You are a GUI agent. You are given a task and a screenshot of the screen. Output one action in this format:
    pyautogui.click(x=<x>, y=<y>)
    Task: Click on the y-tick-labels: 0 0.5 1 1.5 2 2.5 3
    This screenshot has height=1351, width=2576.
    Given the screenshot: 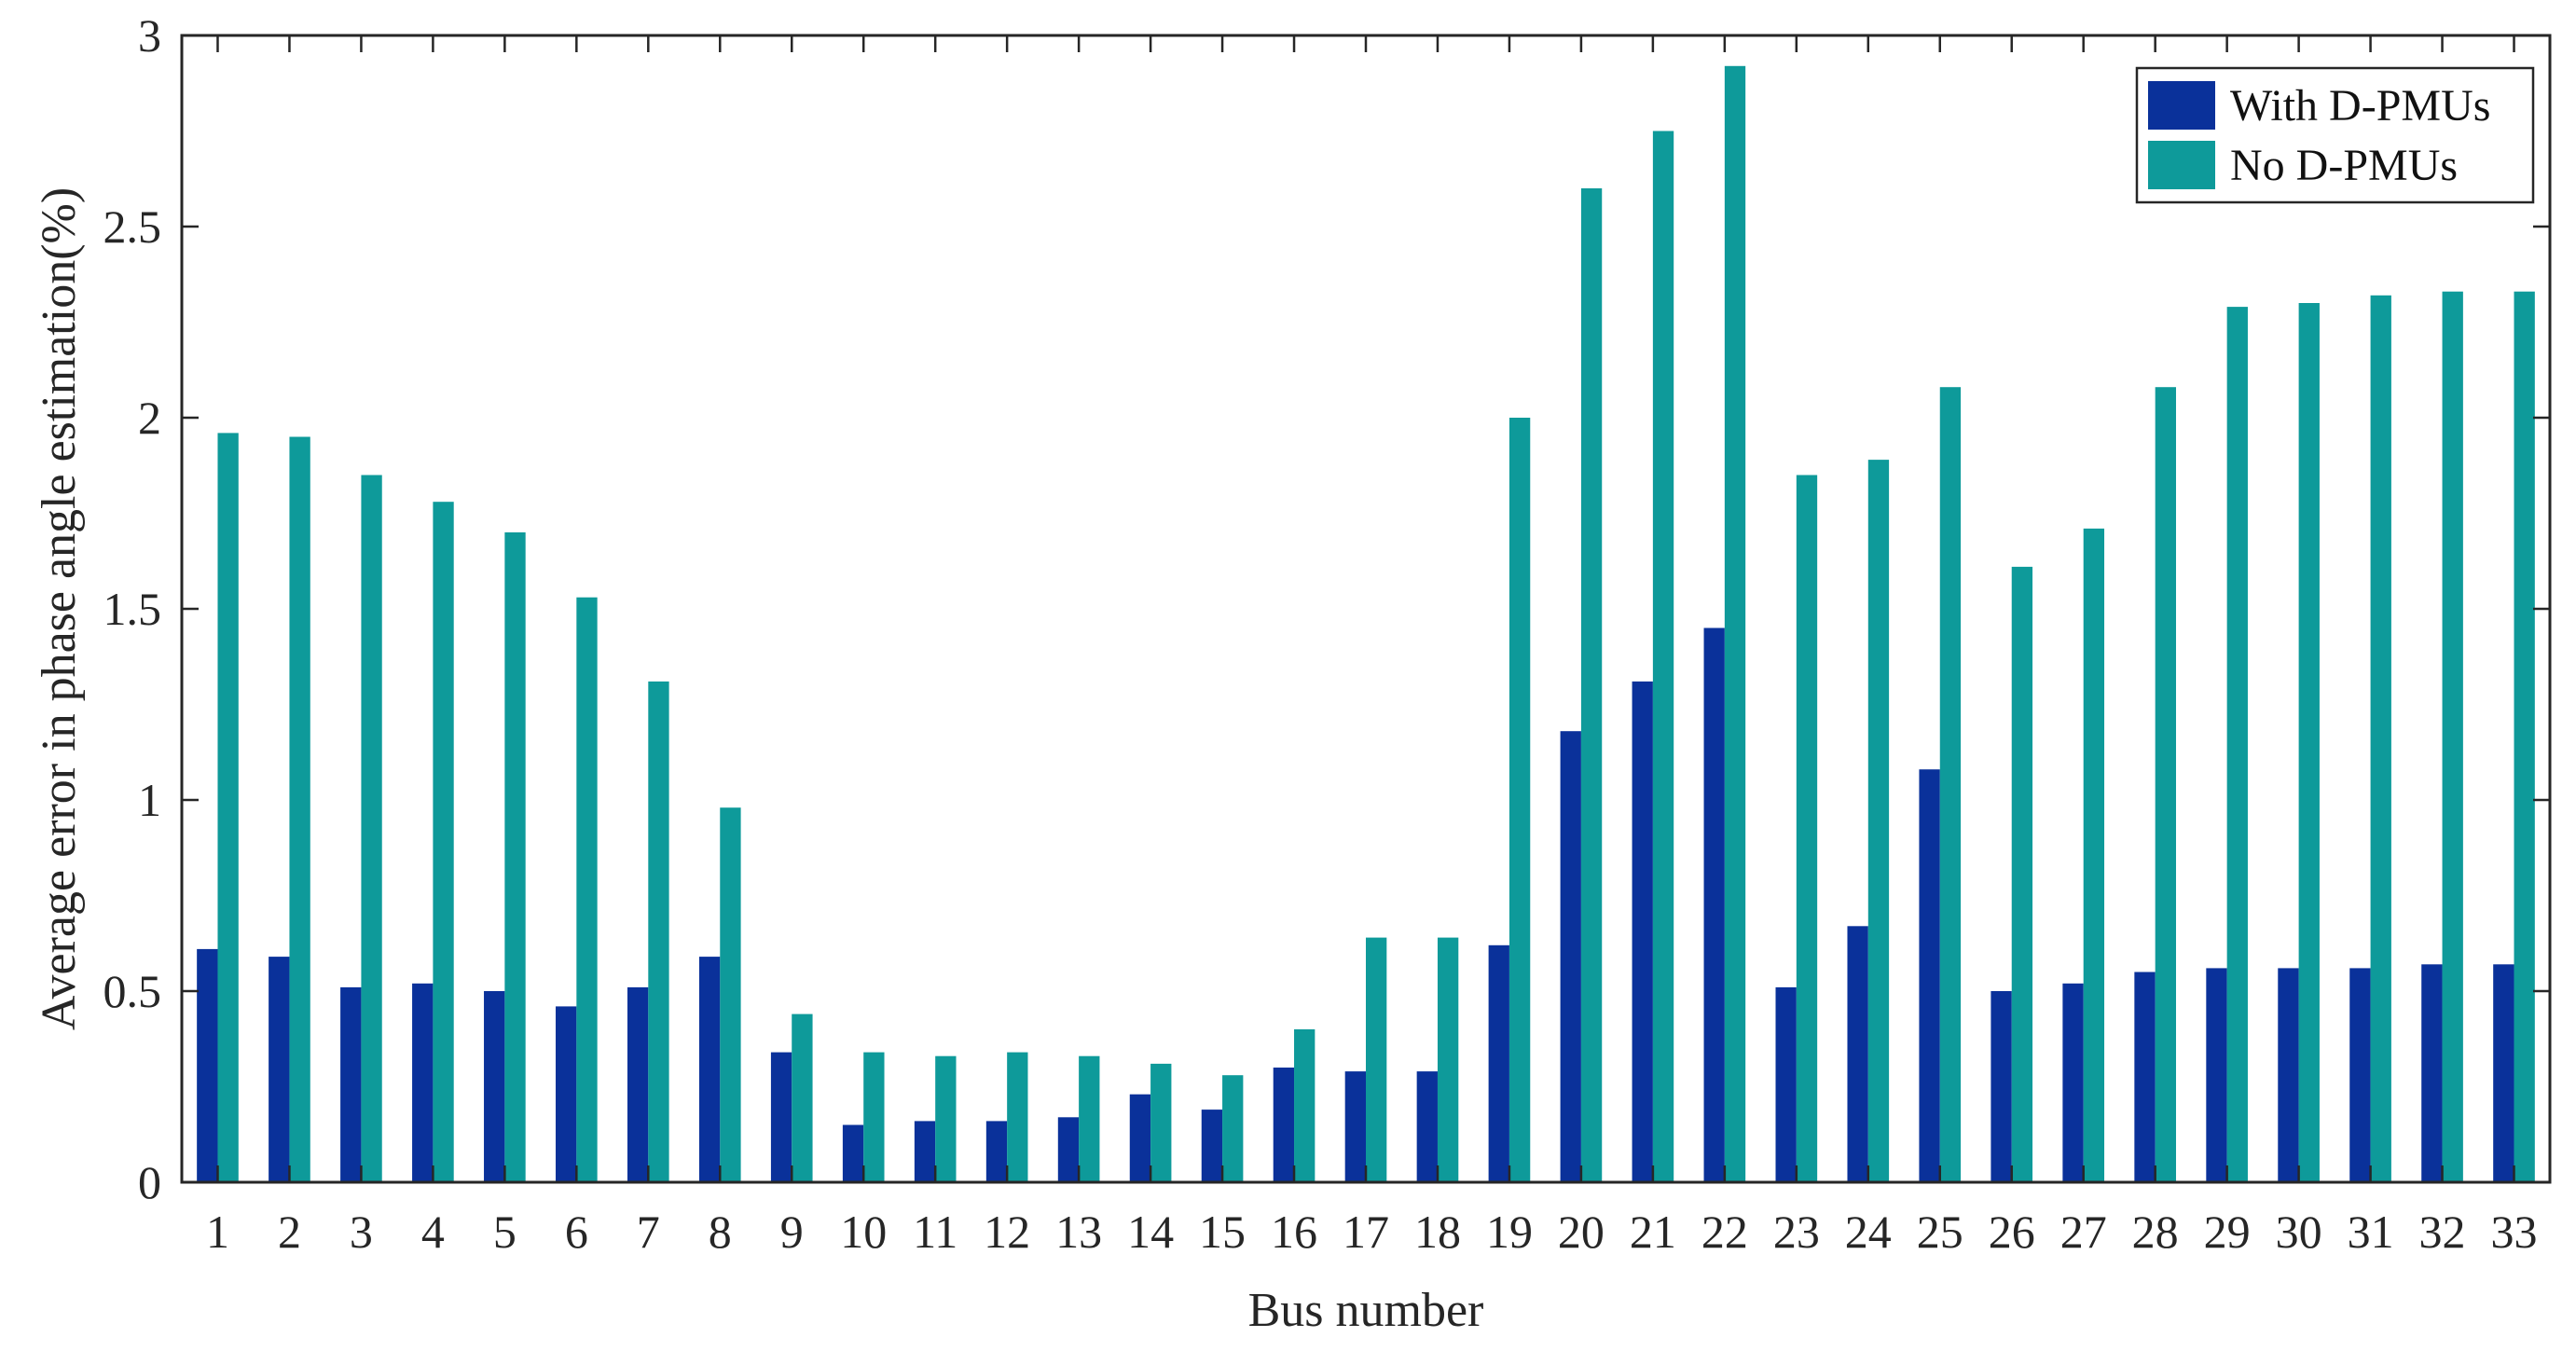 What is the action you would take?
    pyautogui.click(x=132, y=608)
    